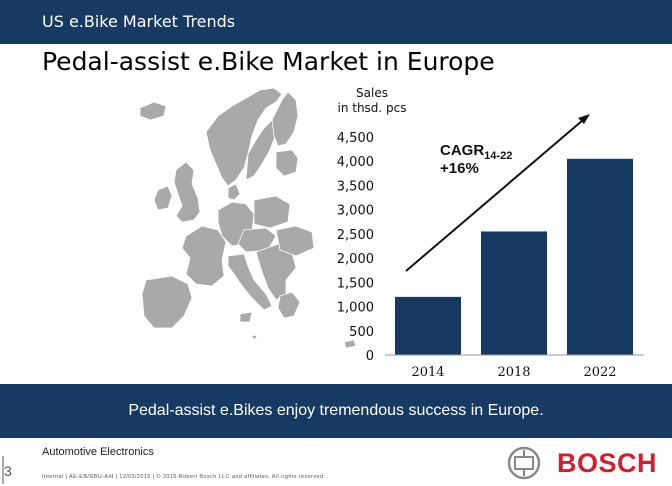  I want to click on cagr-value: +16%, so click(459, 168).